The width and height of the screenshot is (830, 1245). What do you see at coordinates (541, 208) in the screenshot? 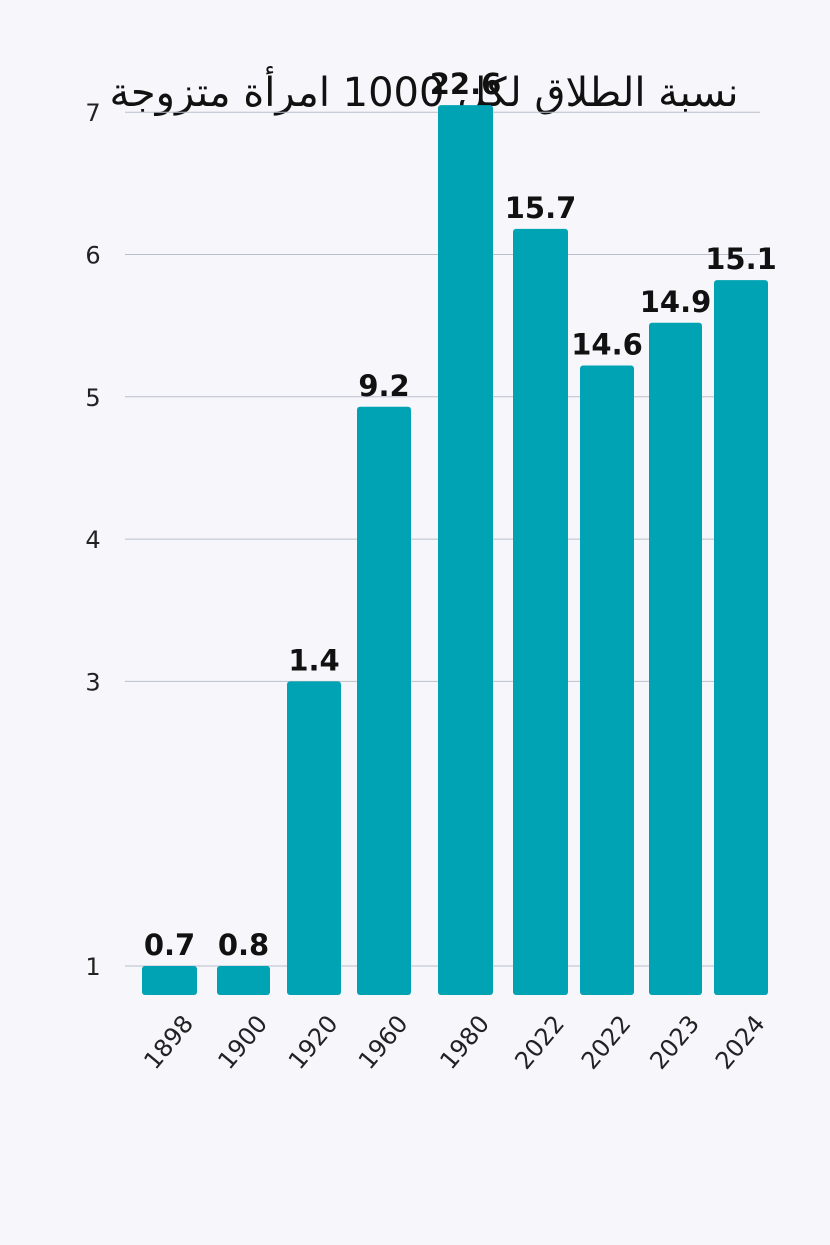
I see `data-label: 15.7` at bounding box center [541, 208].